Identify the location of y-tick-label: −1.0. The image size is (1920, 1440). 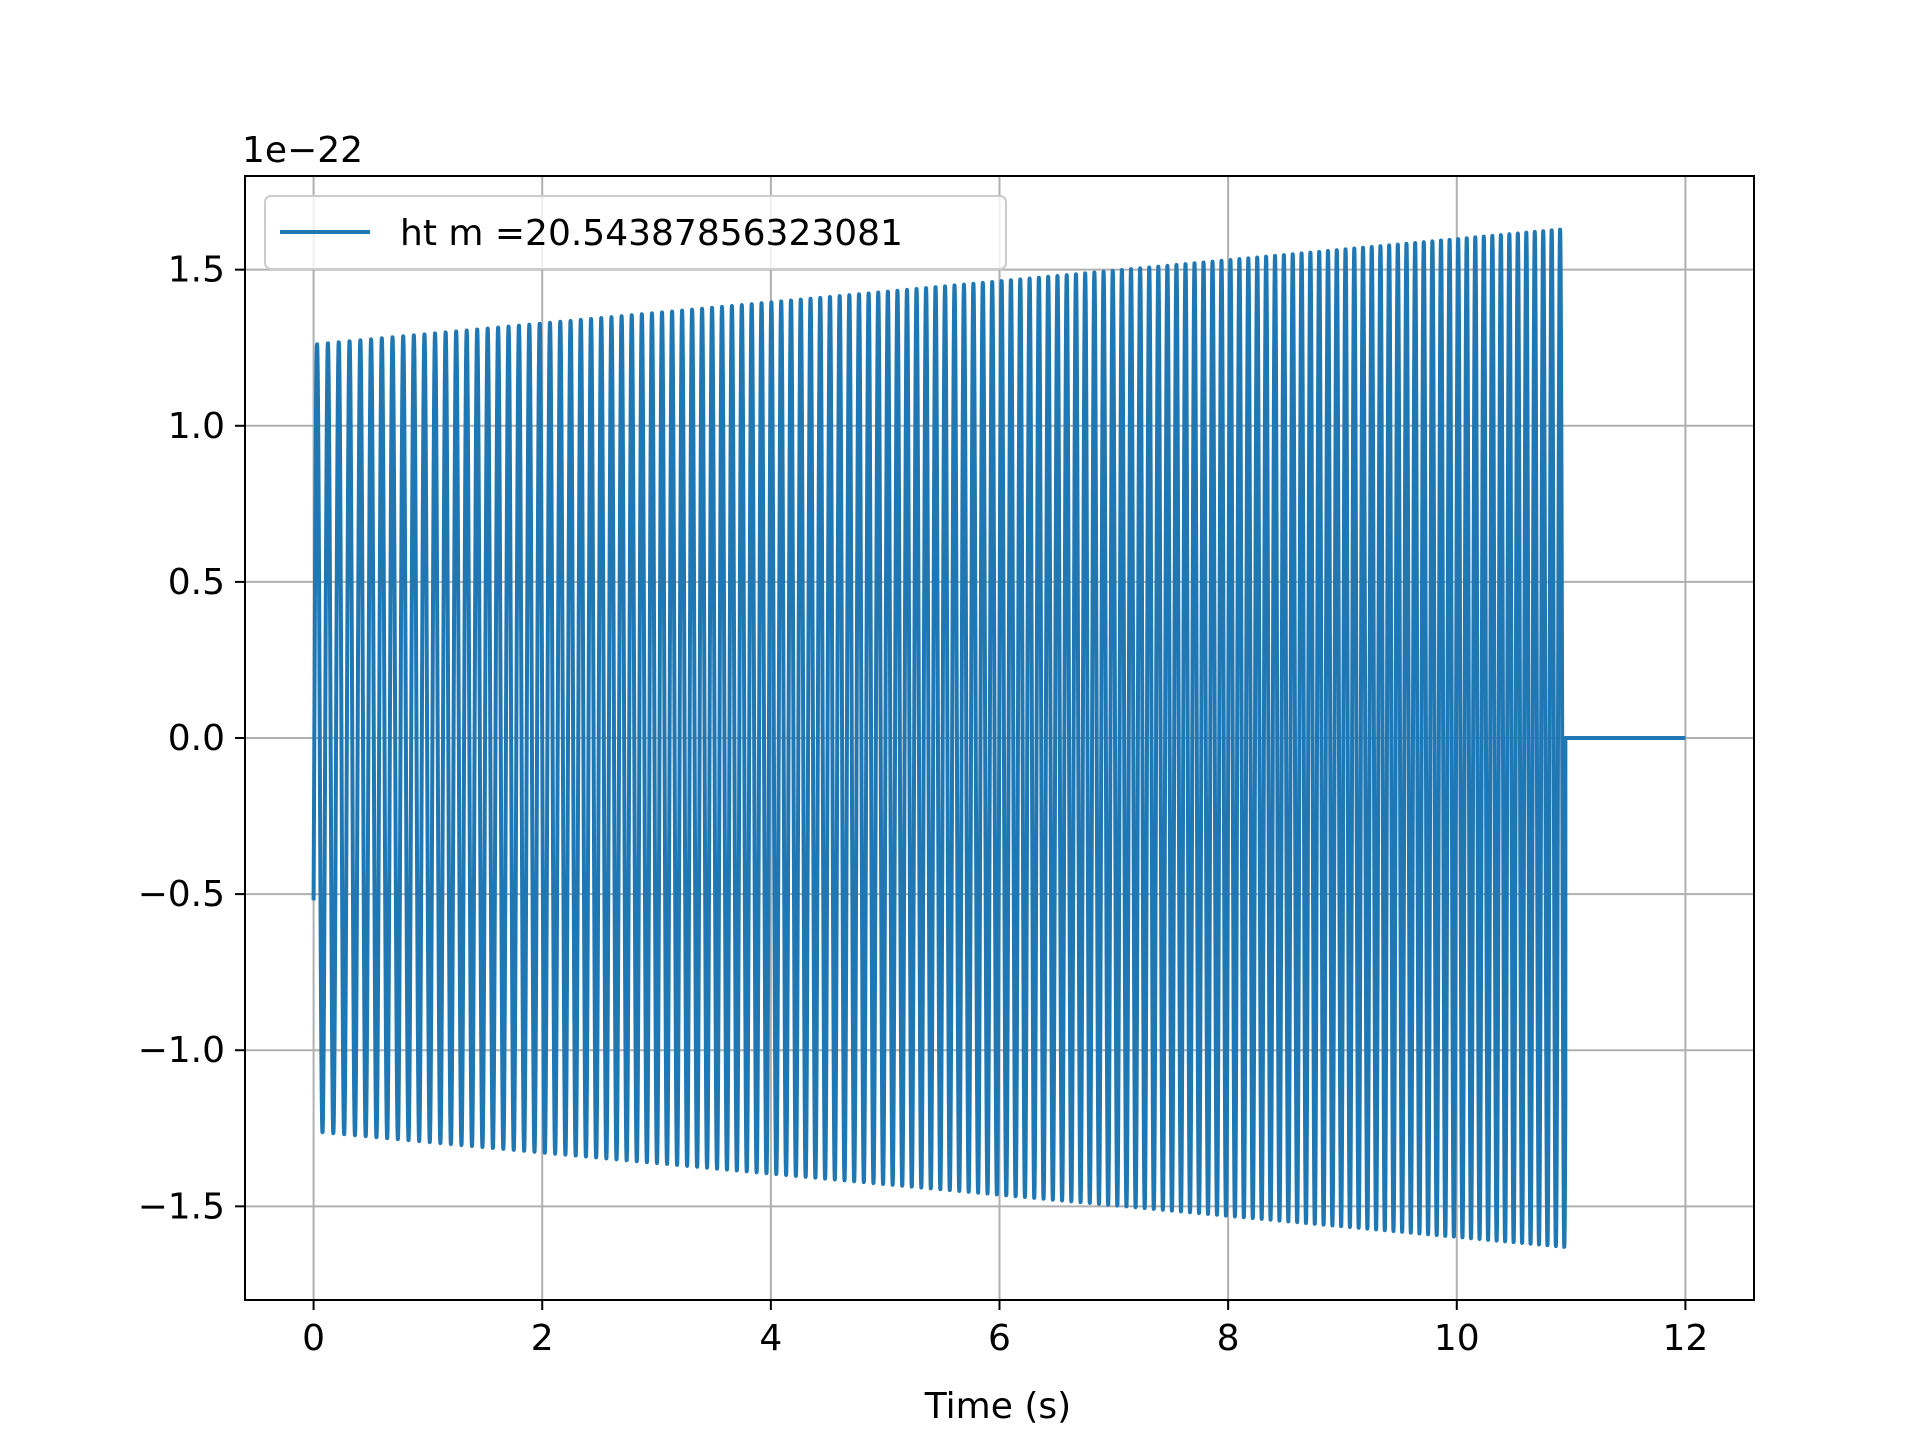
(181, 1050).